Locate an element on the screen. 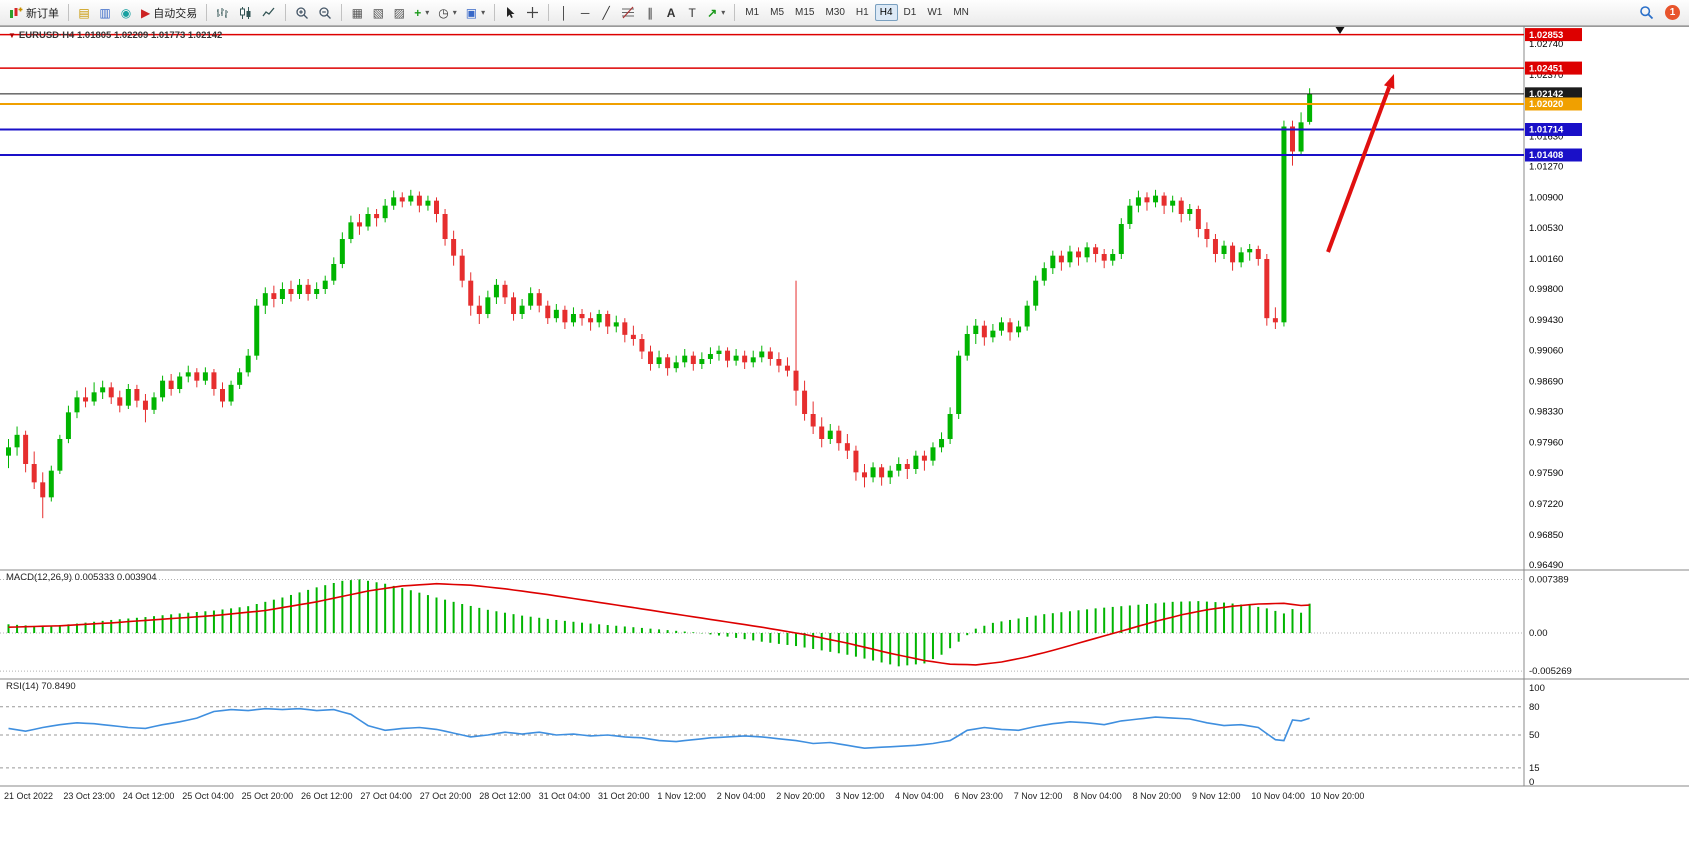 Image resolution: width=1689 pixels, height=868 pixels. price-level-badge-label: 1.01714 is located at coordinates (1546, 130).